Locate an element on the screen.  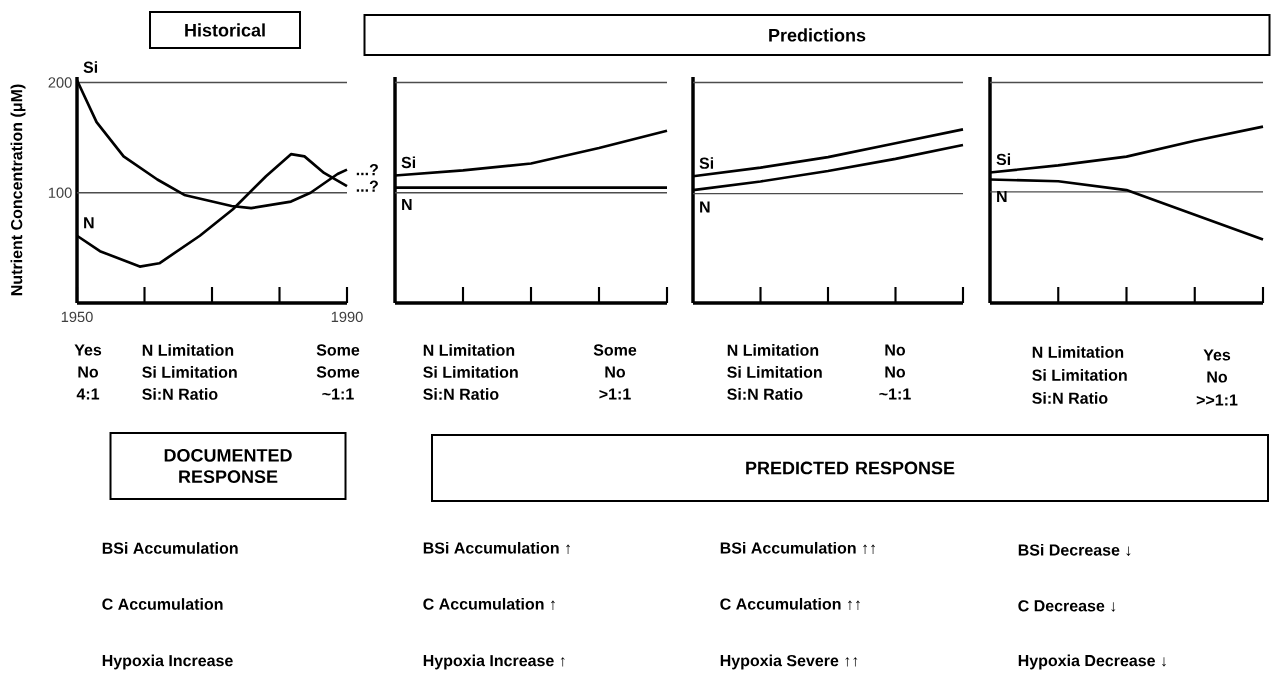
x-tick-label: 1990 is located at coordinates (347, 317).